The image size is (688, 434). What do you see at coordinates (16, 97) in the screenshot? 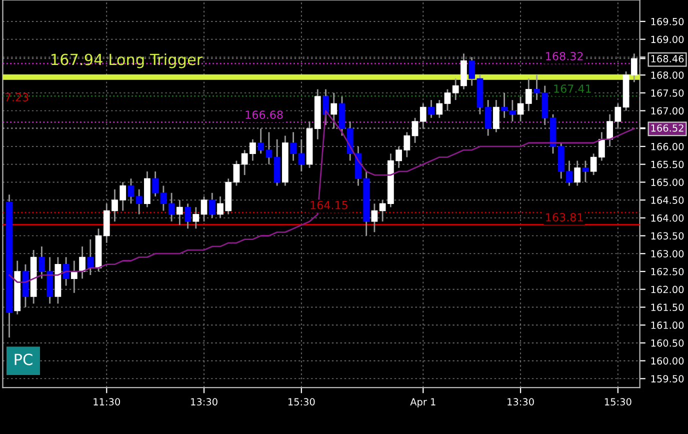
I see `annotation: 7.23` at bounding box center [16, 97].